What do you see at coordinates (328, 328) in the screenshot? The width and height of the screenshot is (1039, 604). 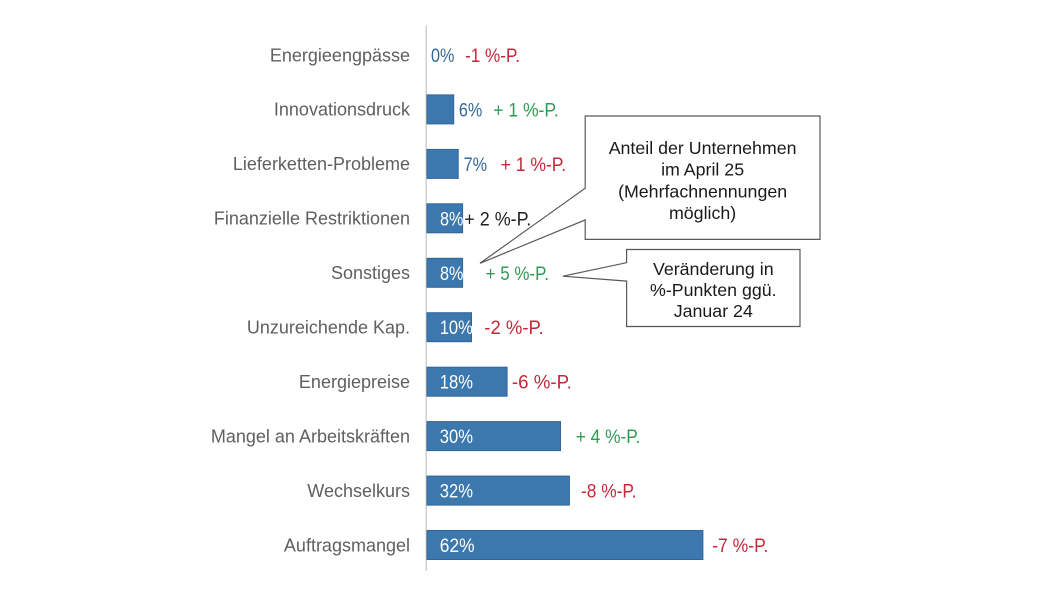 I see `svg-text: Unzureichende Kap.` at bounding box center [328, 328].